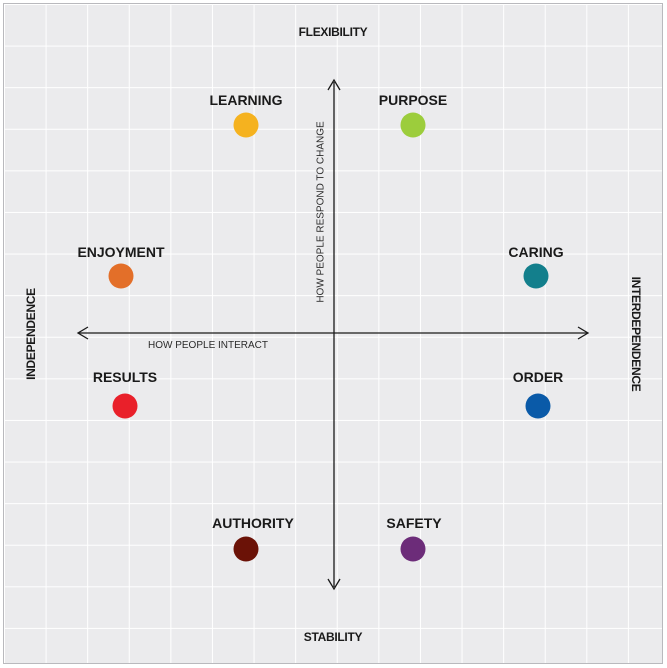  Describe the element at coordinates (333, 637) in the screenshot. I see `pole-bottom: STABILITY` at that location.